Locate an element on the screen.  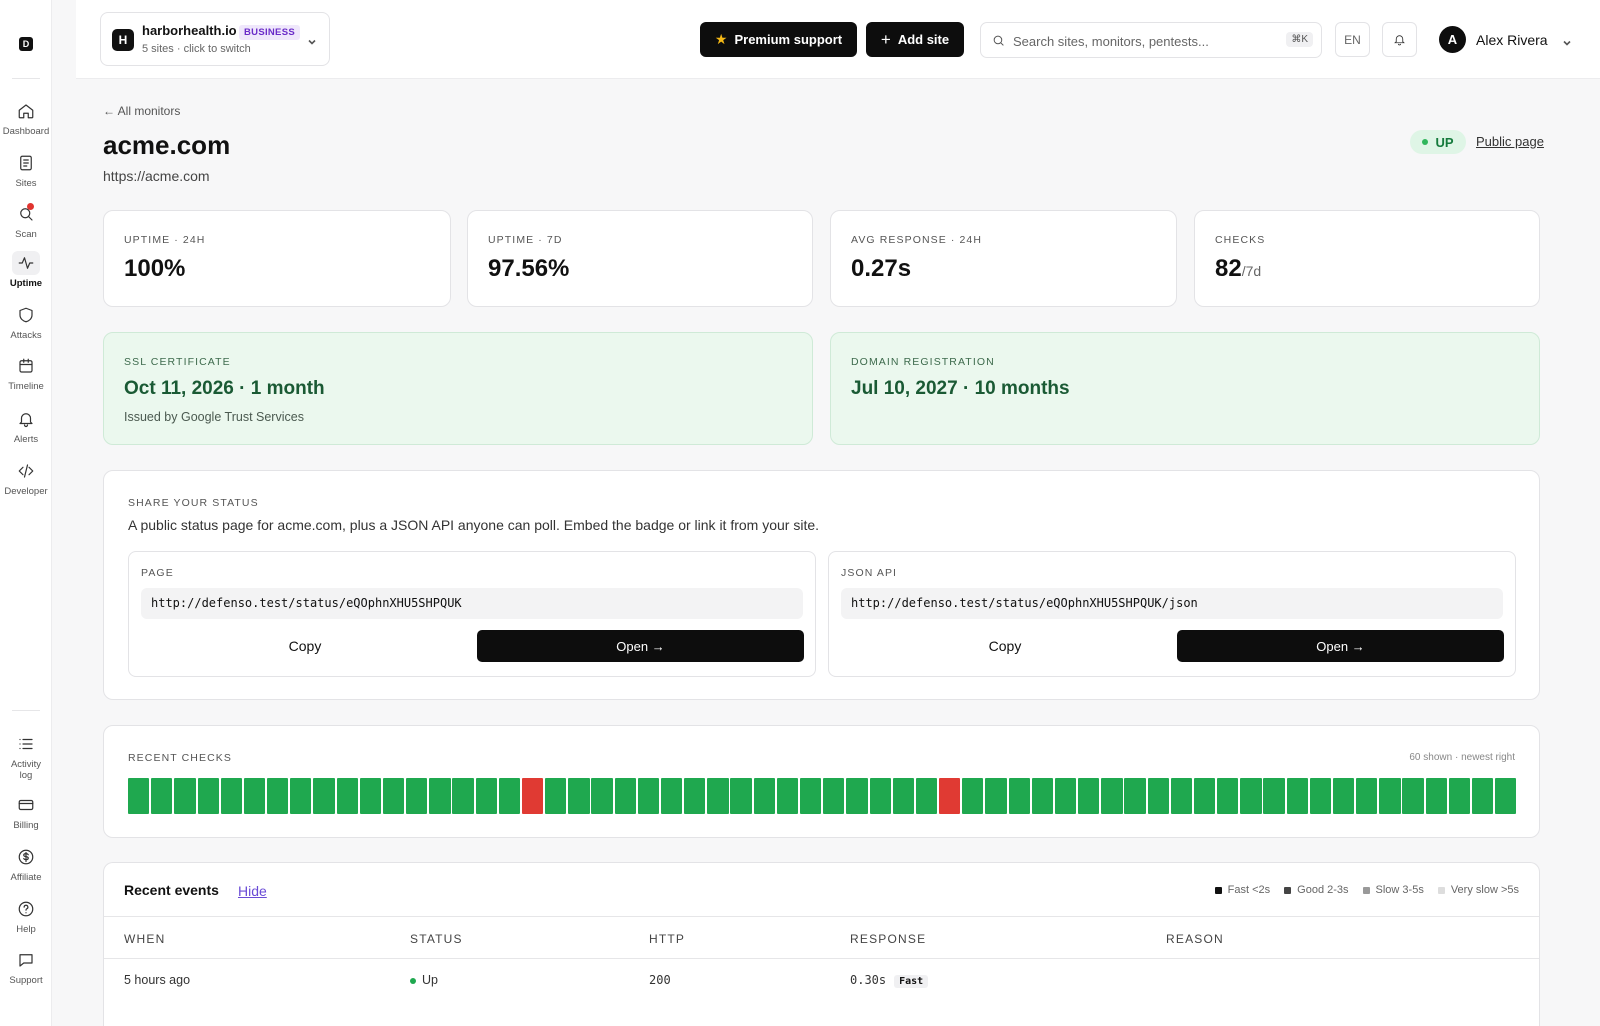
sidebar-item-support: Support is located at coordinates (26, 967).